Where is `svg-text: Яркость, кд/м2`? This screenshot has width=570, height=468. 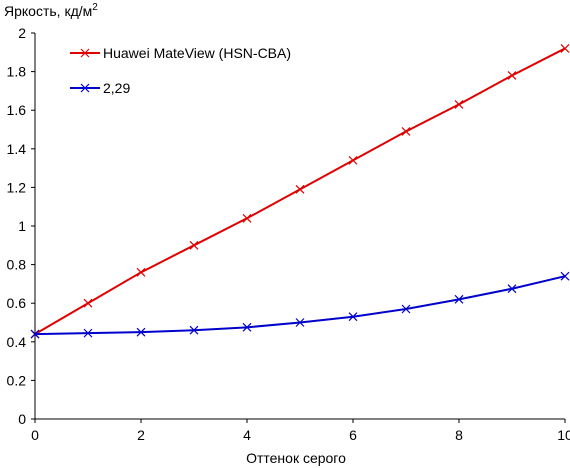
svg-text: Яркость, кд/м2 is located at coordinates (51, 10).